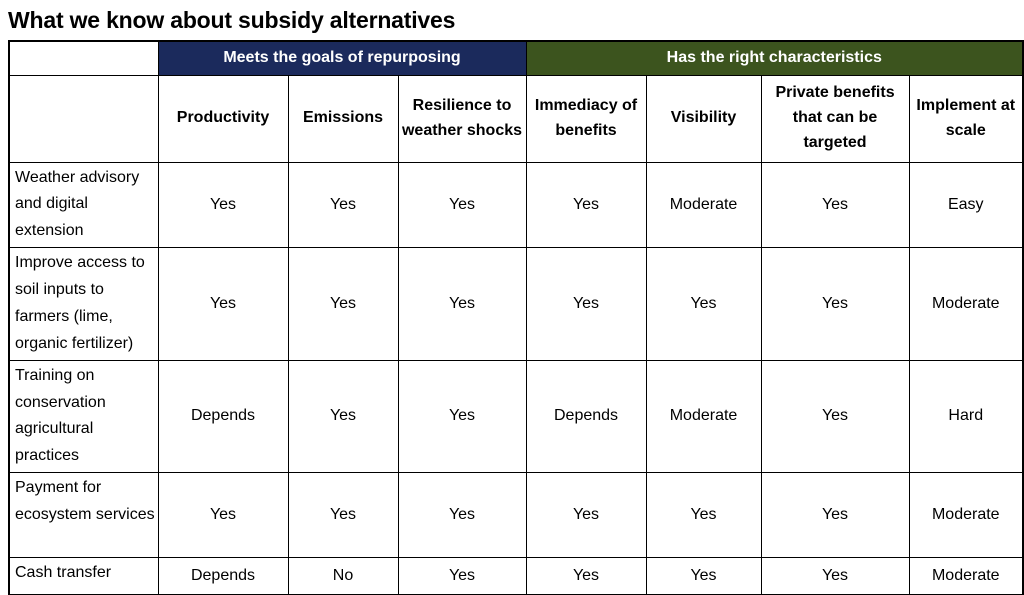  Describe the element at coordinates (343, 576) in the screenshot. I see `cell: No` at that location.